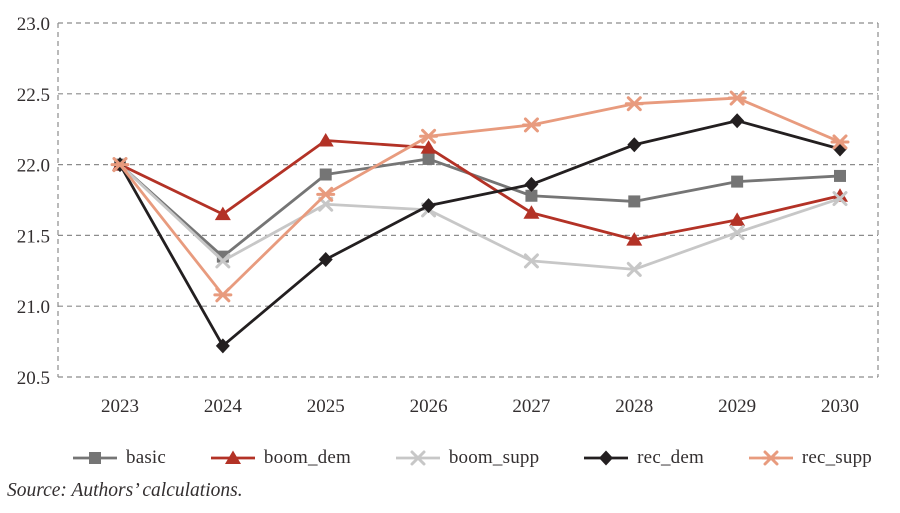 The height and width of the screenshot is (513, 900). I want to click on svg-text: 21.0, so click(33, 307).